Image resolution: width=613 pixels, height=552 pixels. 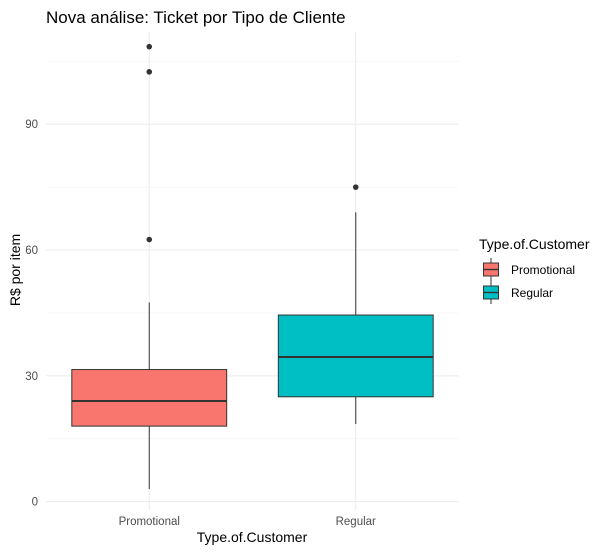 I want to click on legend-label: Regular, so click(x=532, y=293).